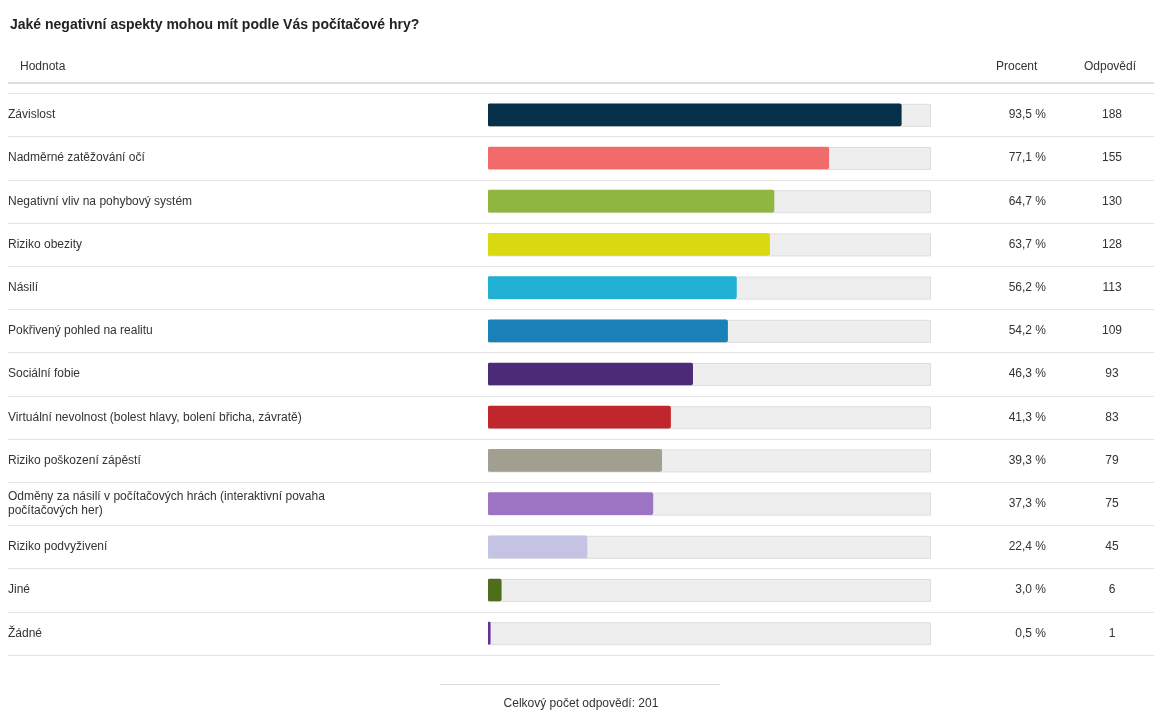 The width and height of the screenshot is (1162, 714). I want to click on y-tick-label: Riziko obezity, so click(45, 243).